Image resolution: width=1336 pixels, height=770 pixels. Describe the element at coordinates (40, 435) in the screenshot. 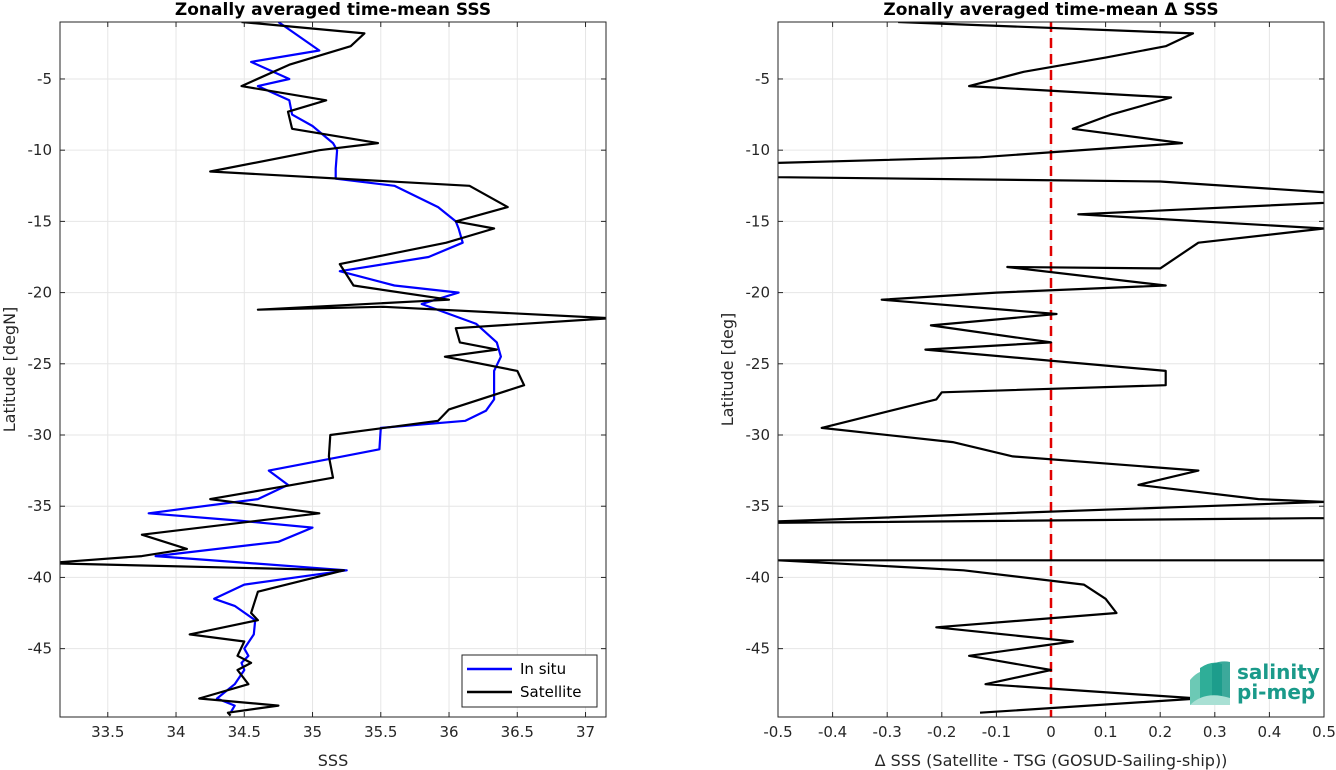

I see `left-y-tick-label: -30` at that location.